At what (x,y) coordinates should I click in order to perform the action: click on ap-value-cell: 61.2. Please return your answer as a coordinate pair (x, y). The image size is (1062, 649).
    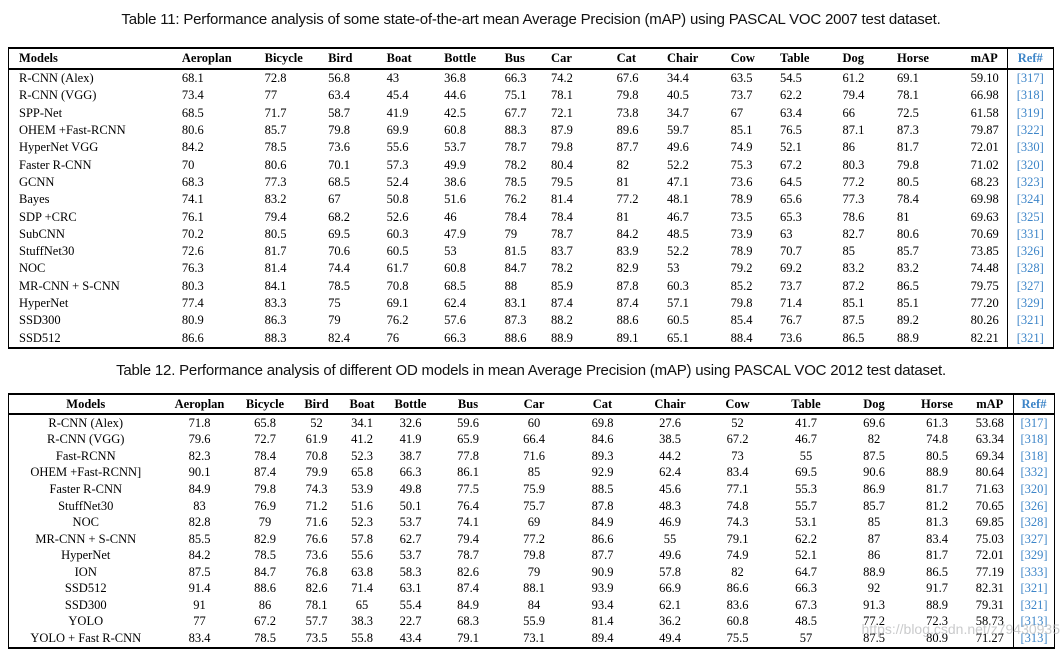
    Looking at the image, I should click on (853, 78).